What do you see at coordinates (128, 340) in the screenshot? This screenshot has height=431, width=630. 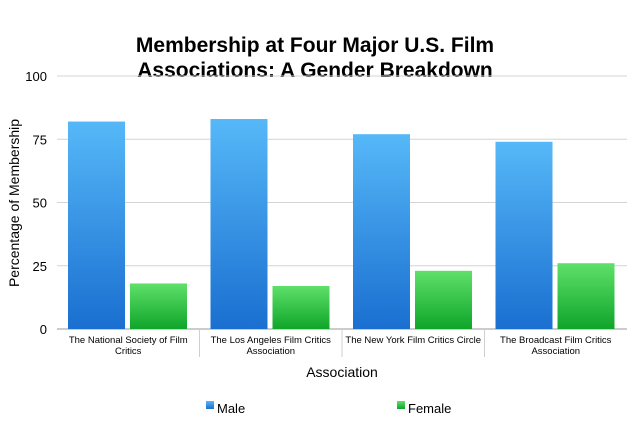 I see `x-category-label: The National Society of Film` at bounding box center [128, 340].